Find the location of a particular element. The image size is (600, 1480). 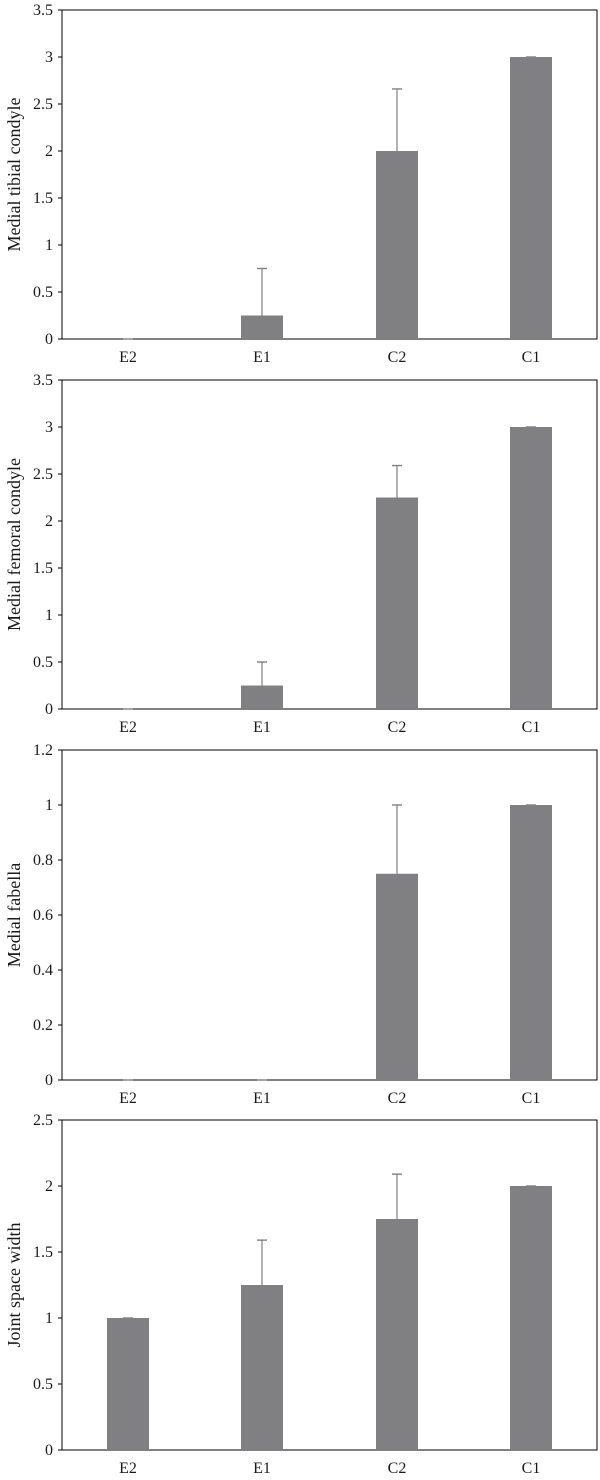

y-tick-label: 0.2 is located at coordinates (43, 1025).